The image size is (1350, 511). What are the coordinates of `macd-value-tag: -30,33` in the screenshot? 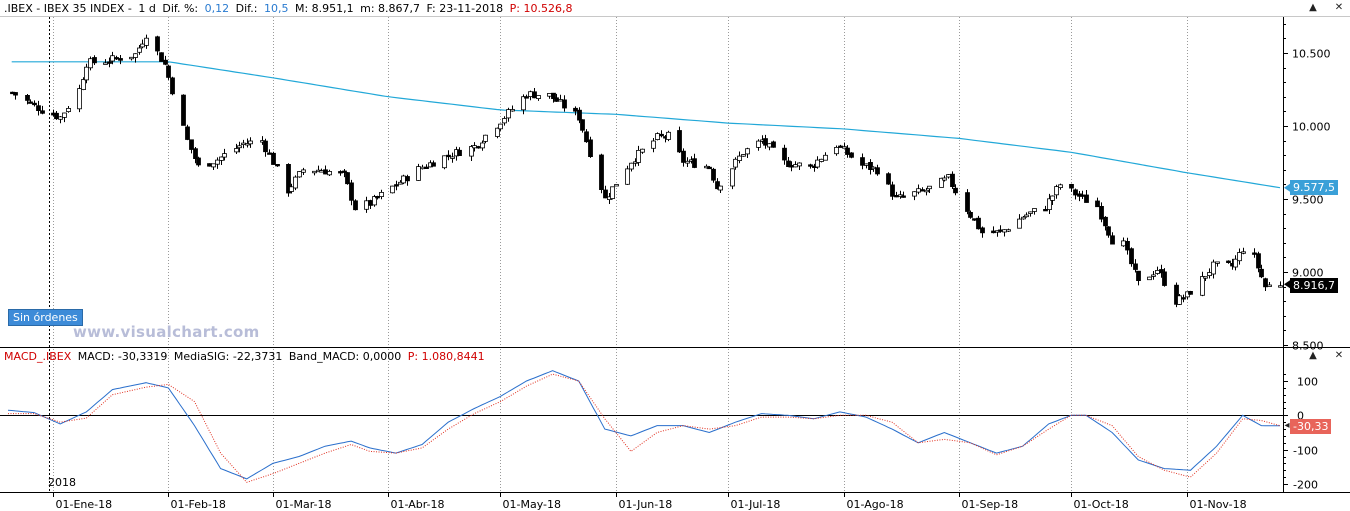 It's located at (1311, 426).